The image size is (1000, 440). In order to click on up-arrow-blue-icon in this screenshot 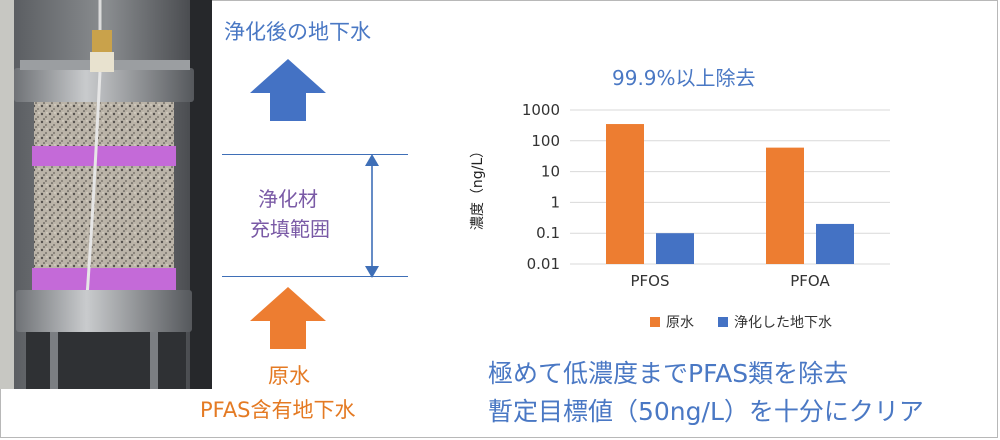, I will do `click(288, 90)`.